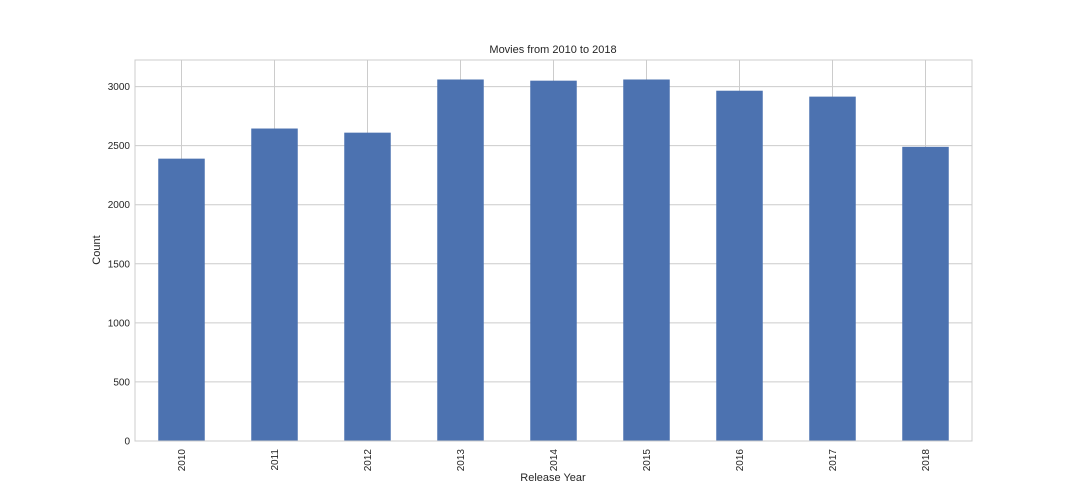 The width and height of the screenshot is (1080, 504). I want to click on y-tick-label: 2000, so click(119, 205).